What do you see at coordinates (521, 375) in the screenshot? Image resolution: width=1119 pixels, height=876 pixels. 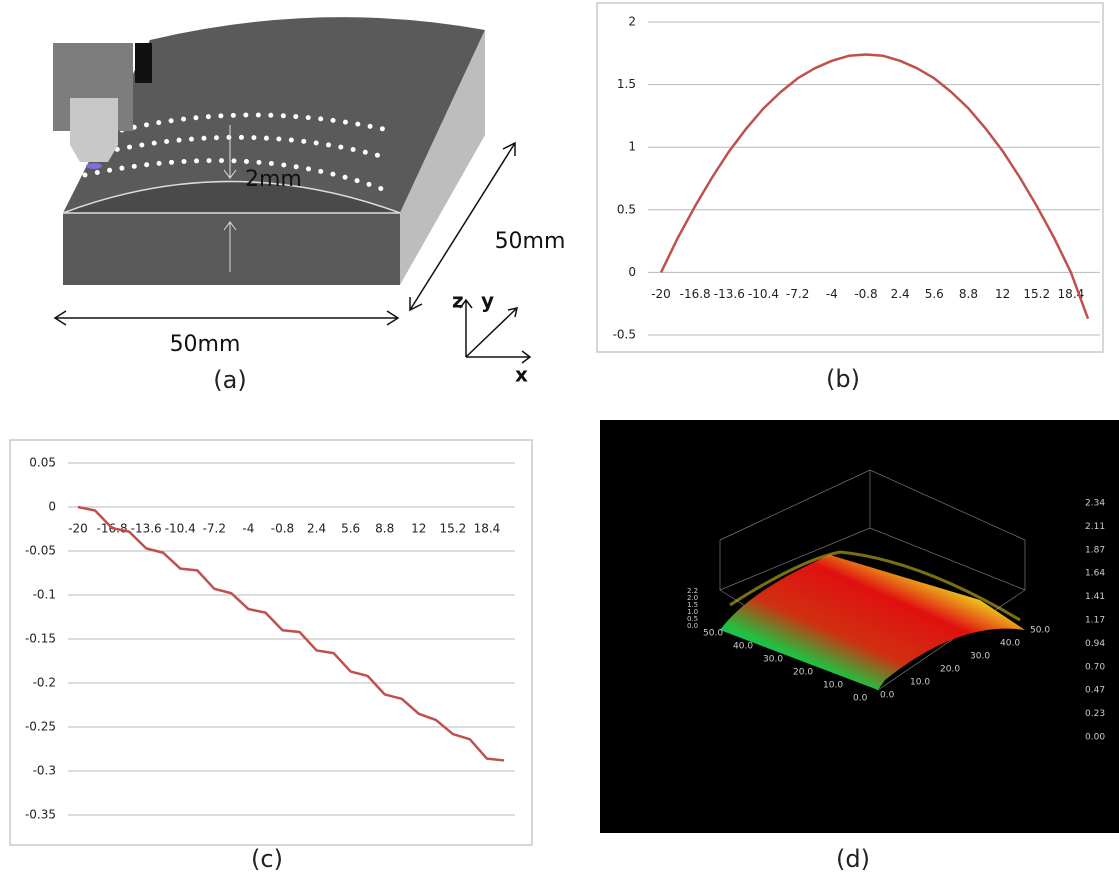 I see `axis-x: x` at bounding box center [521, 375].